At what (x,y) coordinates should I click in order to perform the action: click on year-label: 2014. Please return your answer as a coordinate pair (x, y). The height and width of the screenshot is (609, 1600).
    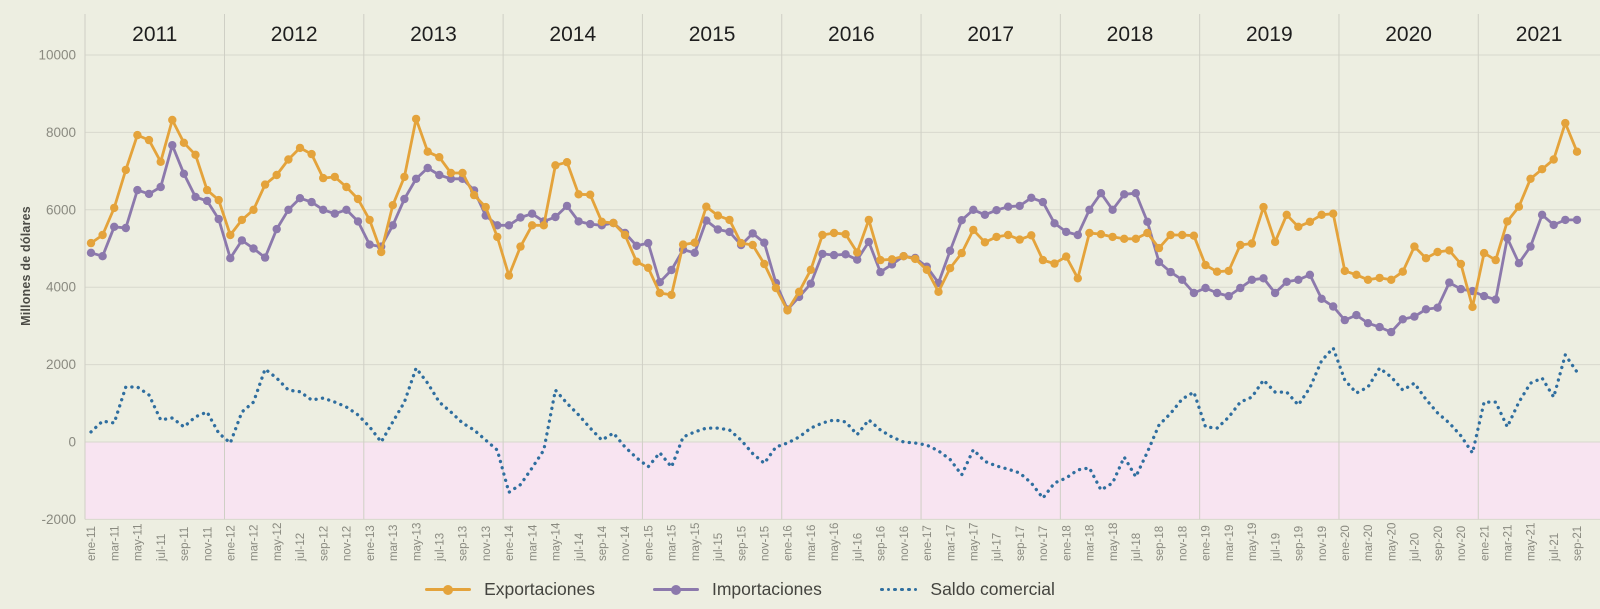
    Looking at the image, I should click on (572, 34).